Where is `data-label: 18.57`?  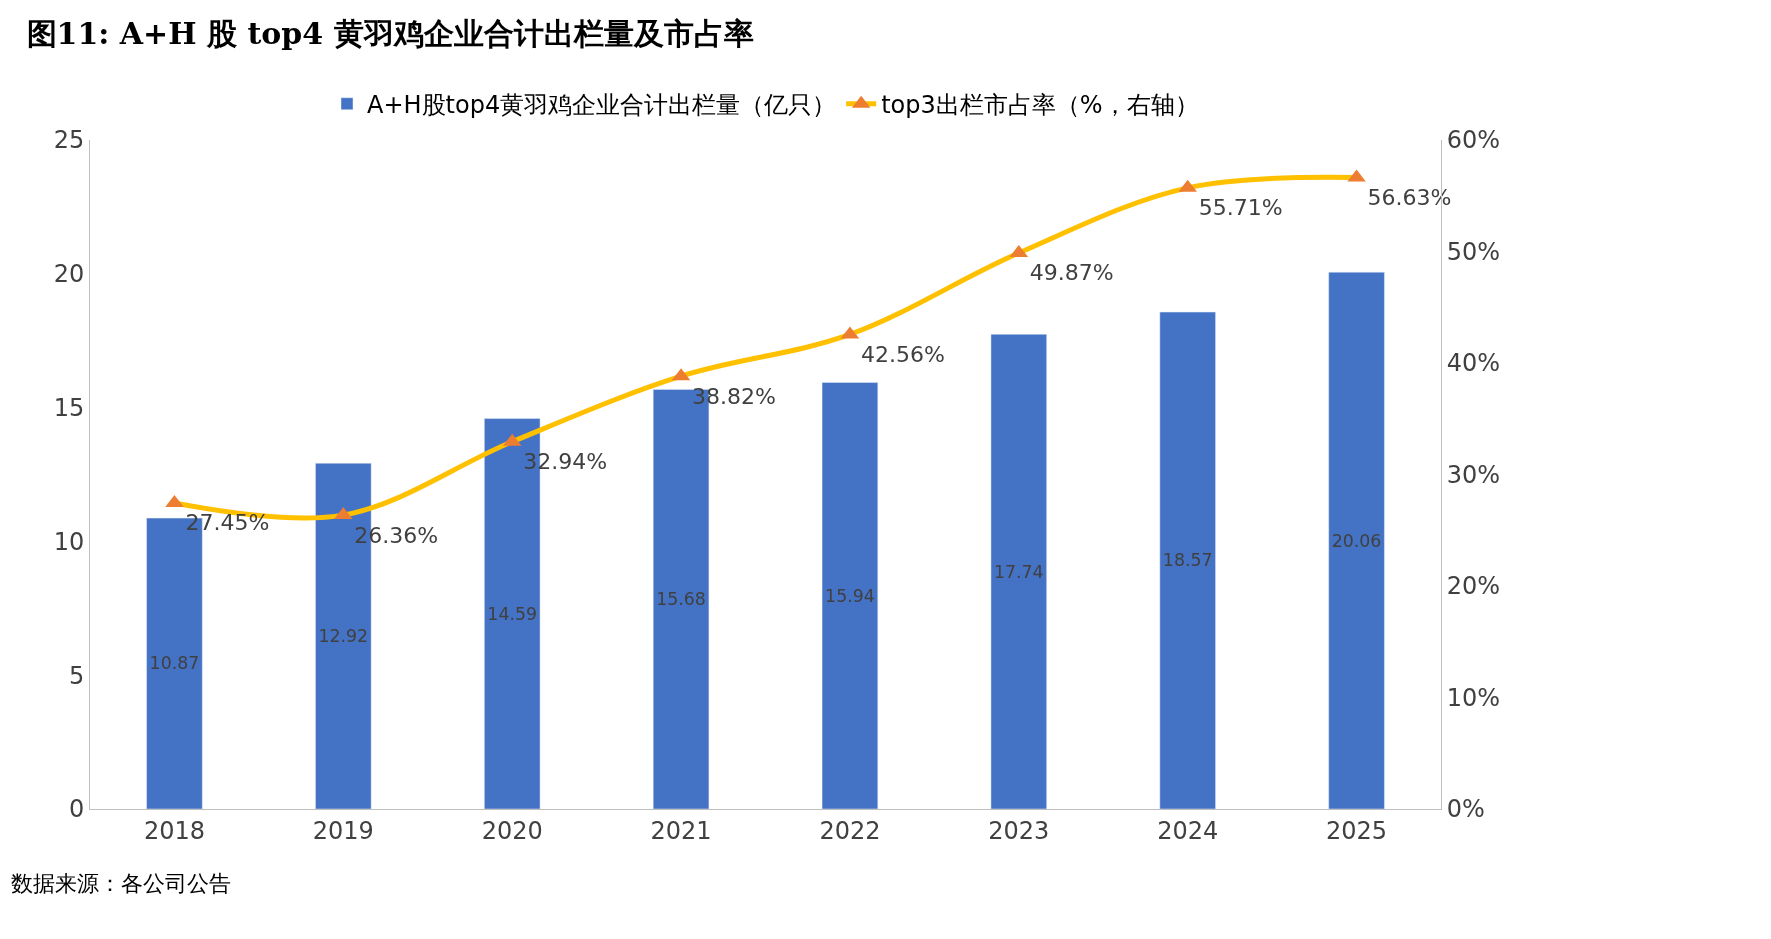
data-label: 18.57 is located at coordinates (1187, 560).